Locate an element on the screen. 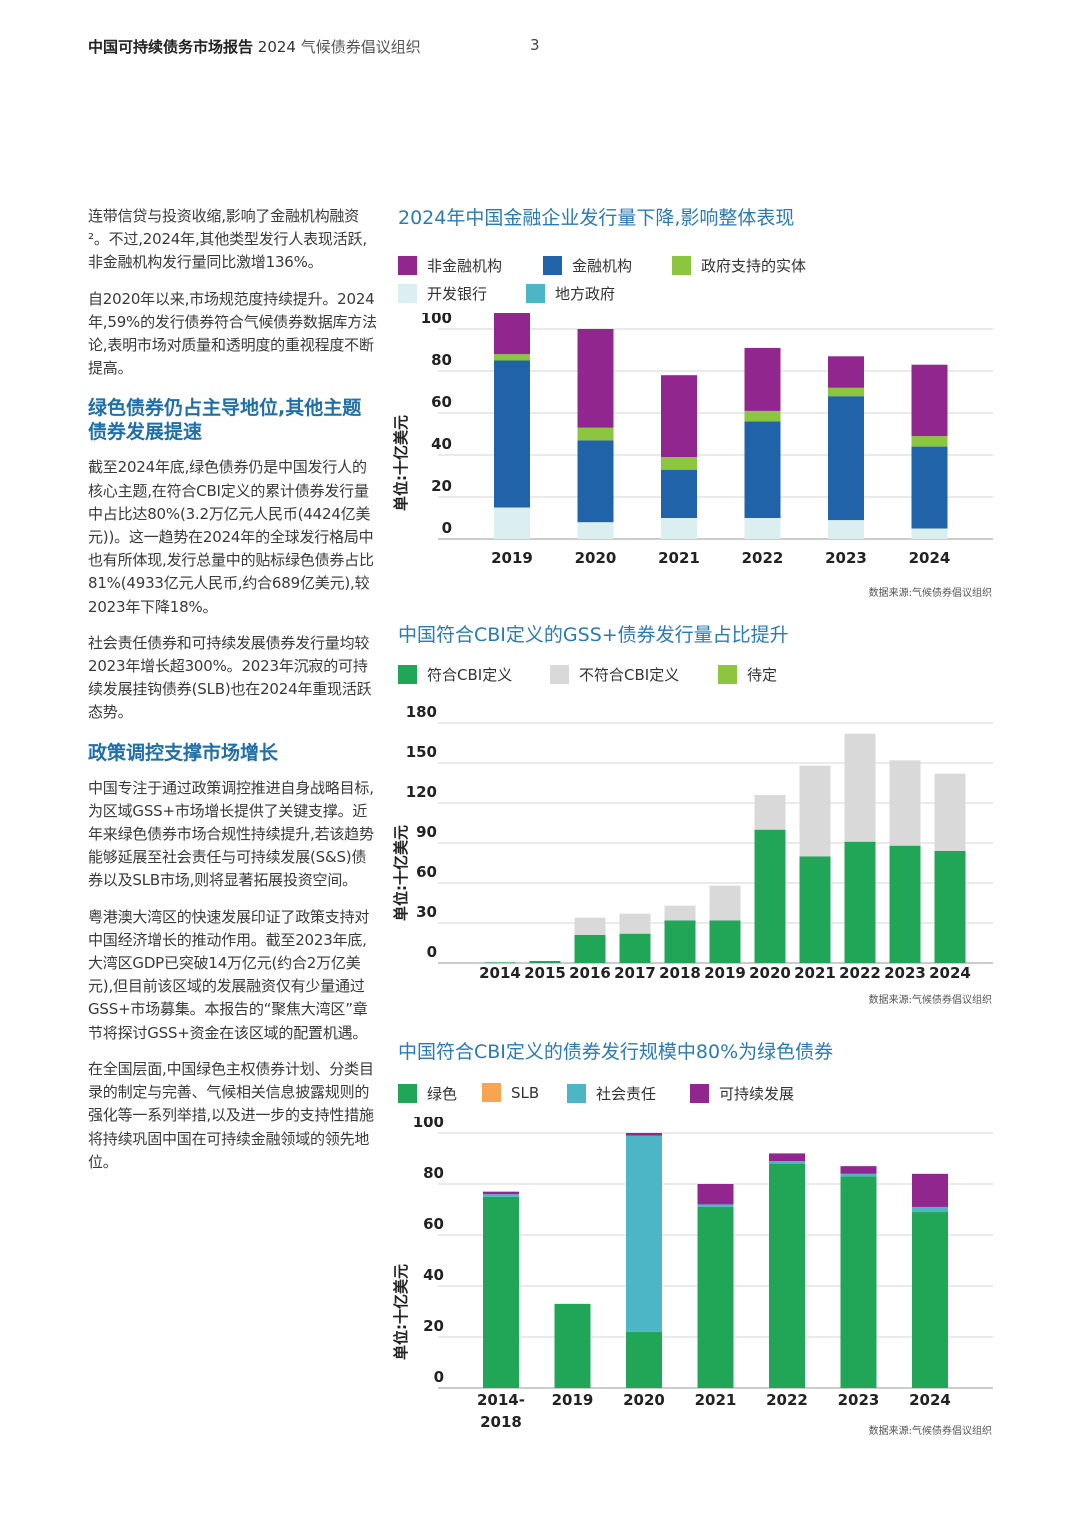 The height and width of the screenshot is (1527, 1080). section-heading: 政策调控支撑市场增长 is located at coordinates (183, 752).